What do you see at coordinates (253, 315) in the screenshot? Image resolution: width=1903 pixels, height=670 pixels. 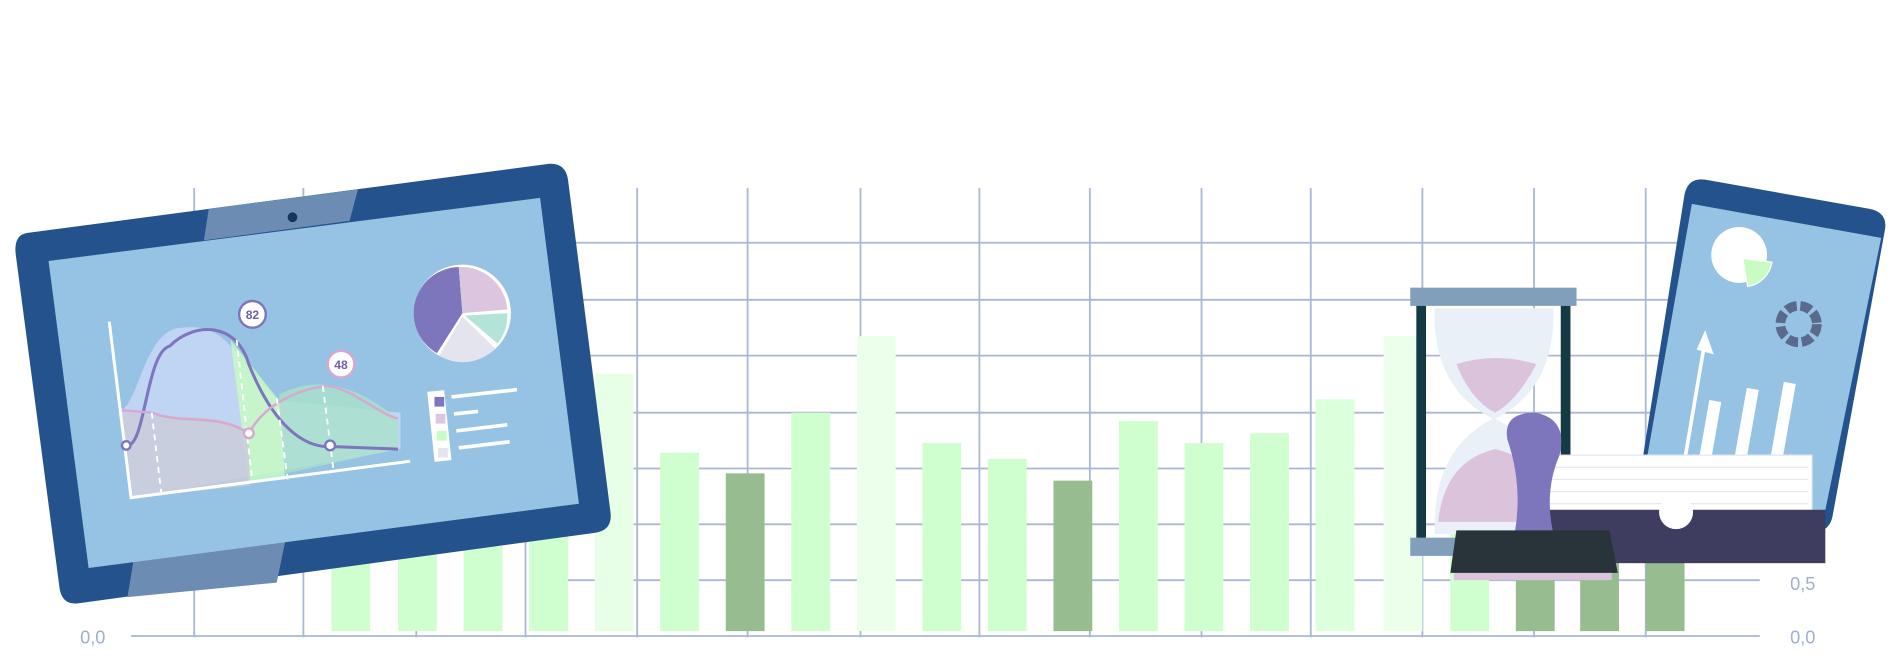 I see `callout-value: 82` at bounding box center [253, 315].